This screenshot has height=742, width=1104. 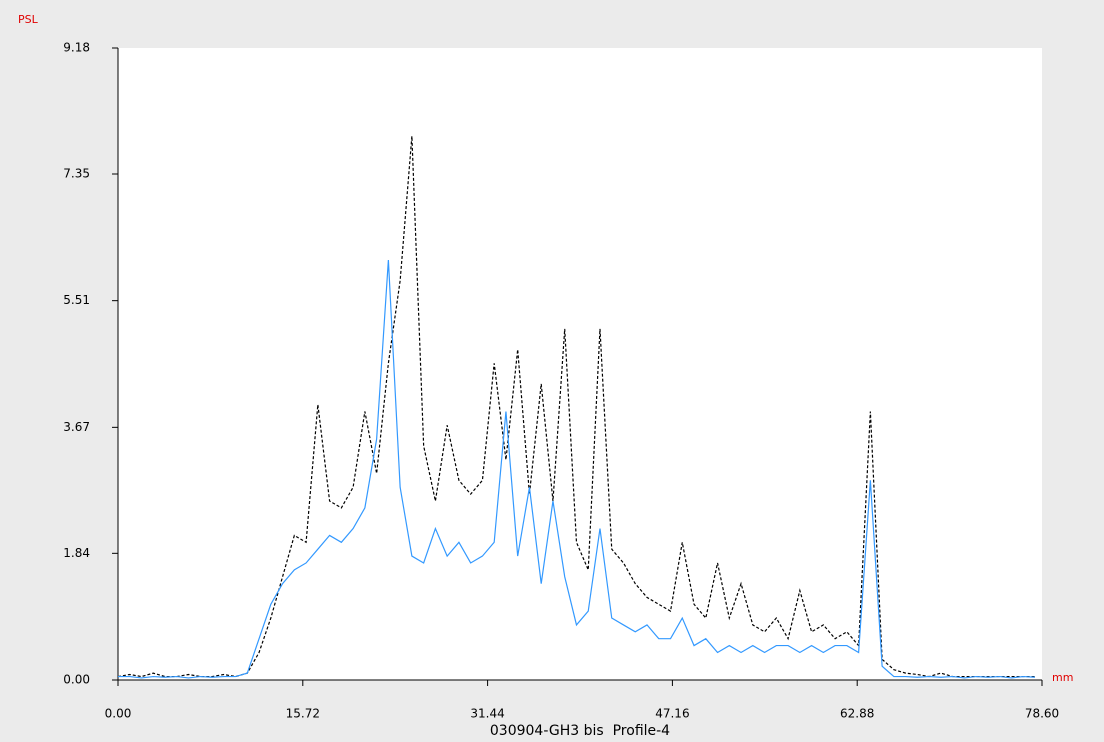 What do you see at coordinates (487, 714) in the screenshot?
I see `x-tick-label: 31.44` at bounding box center [487, 714].